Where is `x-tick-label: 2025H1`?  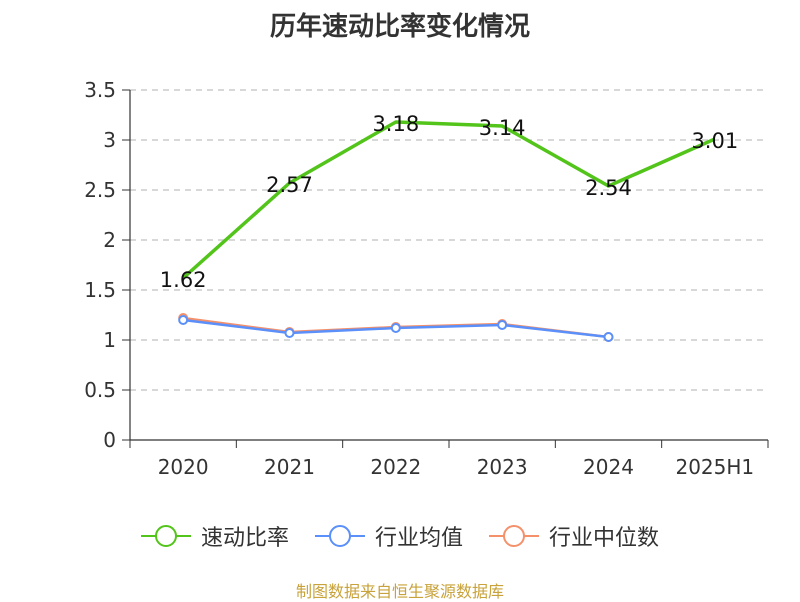 x-tick-label: 2025H1 is located at coordinates (714, 467).